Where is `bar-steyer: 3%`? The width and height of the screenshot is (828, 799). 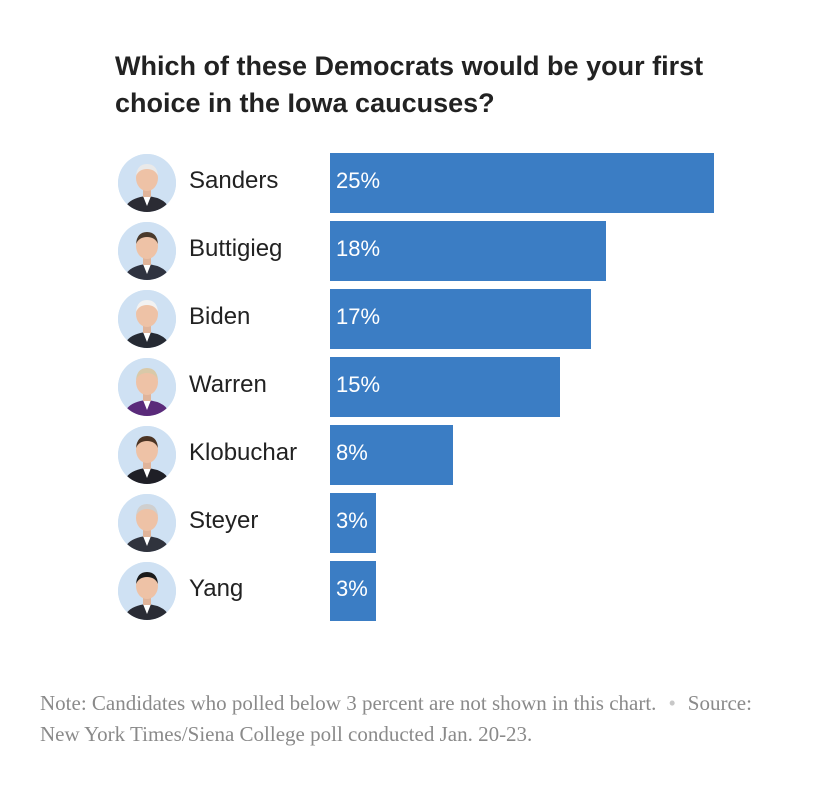
bar-steyer: 3% is located at coordinates (353, 523).